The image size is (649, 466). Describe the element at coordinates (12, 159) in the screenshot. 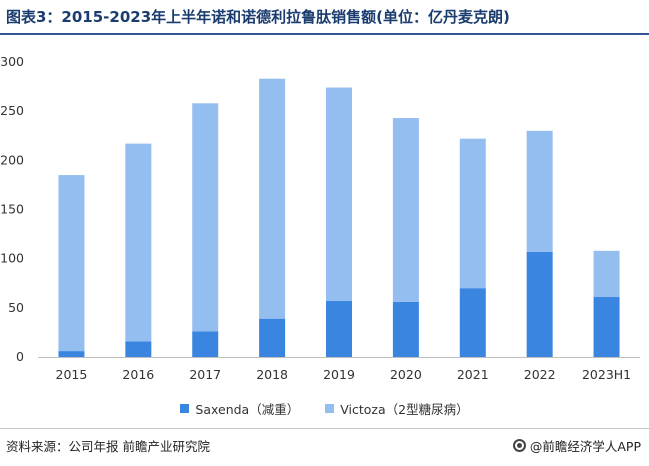

I see `y-tick-label: 200` at that location.